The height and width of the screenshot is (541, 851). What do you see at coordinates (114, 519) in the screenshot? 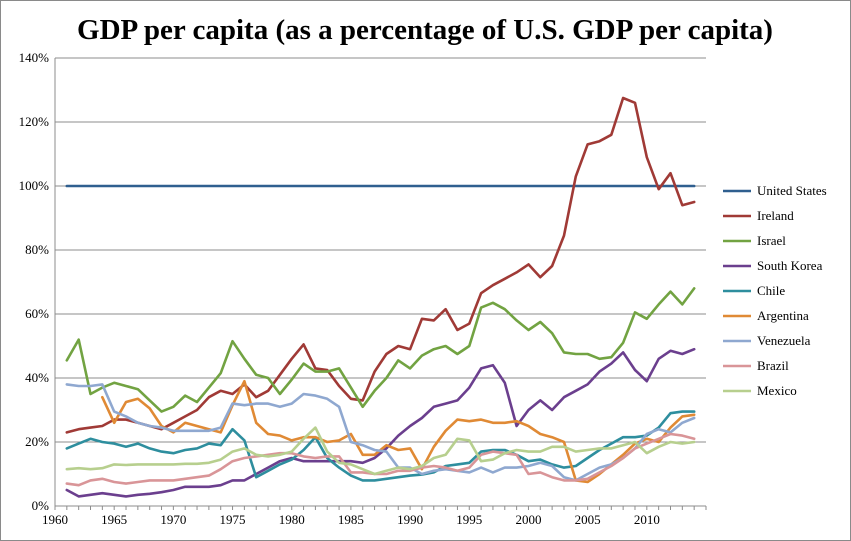
I see `x-tick-label: 1965` at bounding box center [114, 519].